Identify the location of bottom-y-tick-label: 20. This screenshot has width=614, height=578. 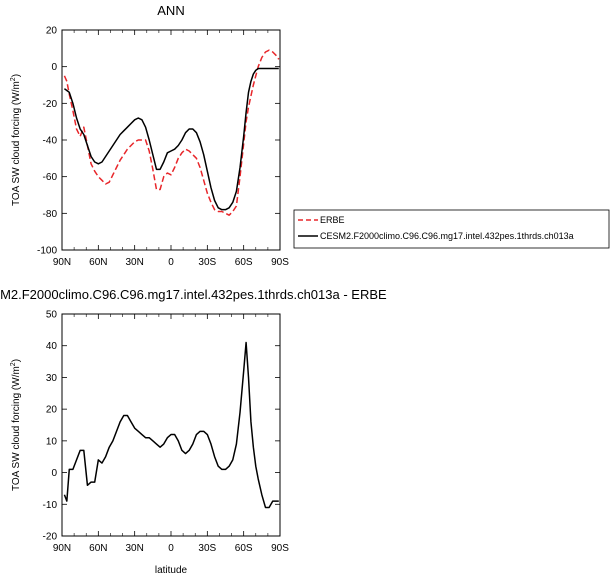
(52, 410).